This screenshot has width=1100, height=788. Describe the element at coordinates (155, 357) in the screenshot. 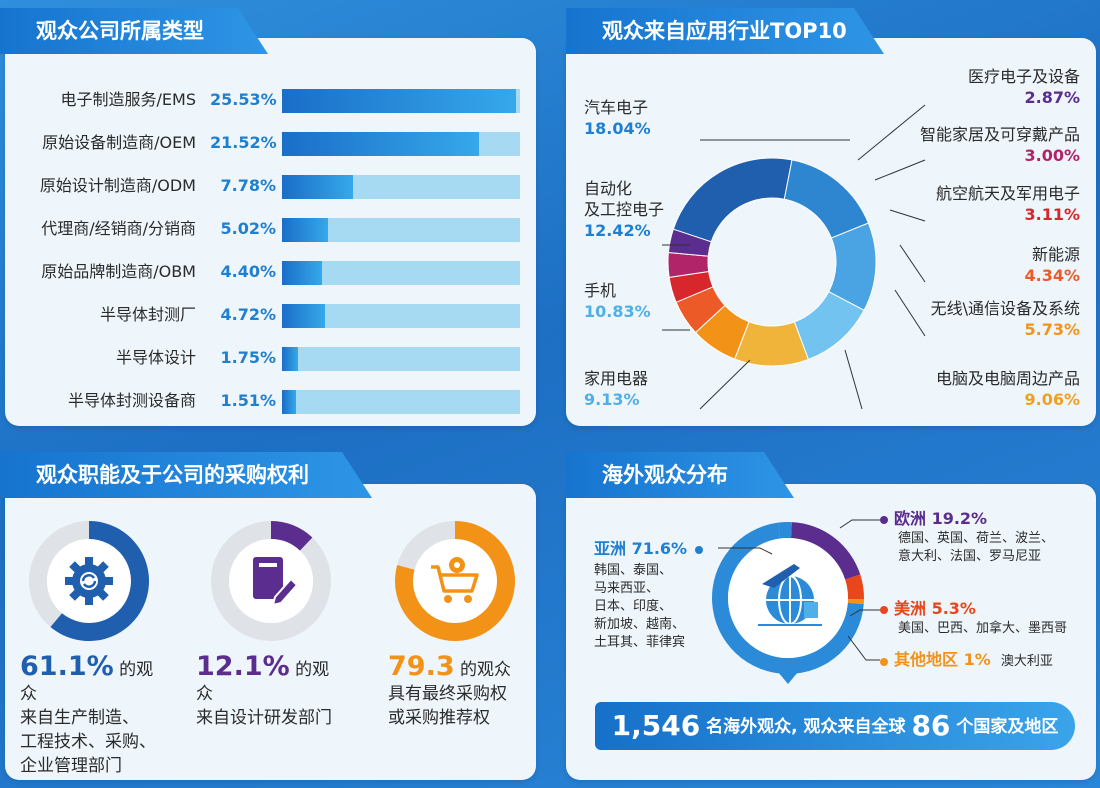

I see `bar-category-label: 半导体设计` at that location.